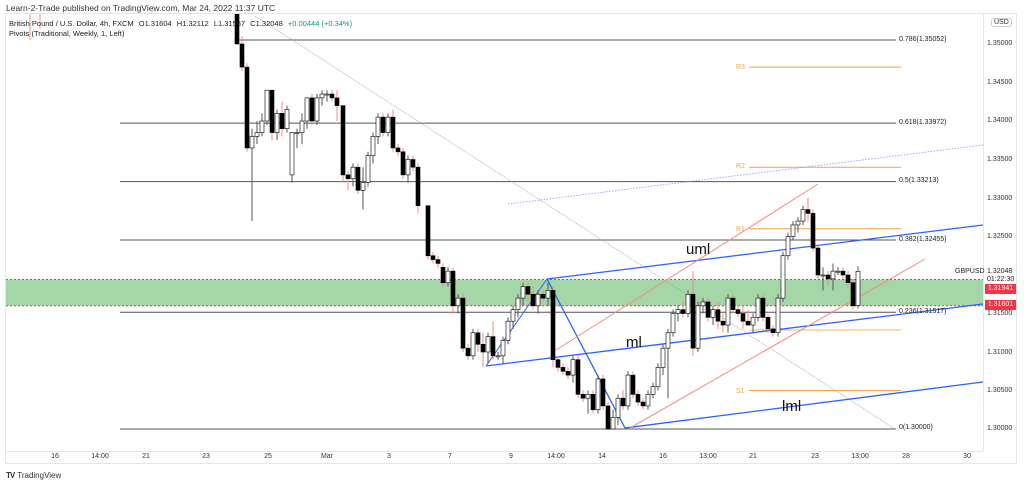 The image size is (1024, 485). What do you see at coordinates (266, 23) in the screenshot?
I see `close-value: C1.32048` at bounding box center [266, 23].